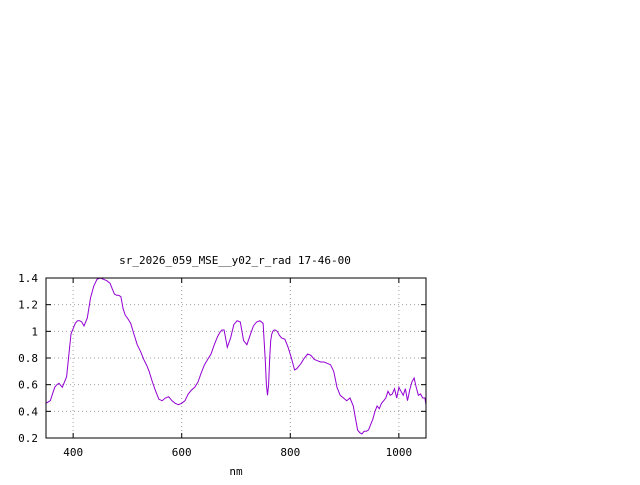 The height and width of the screenshot is (485, 640). I want to click on x-tick-label: 800, so click(290, 452).